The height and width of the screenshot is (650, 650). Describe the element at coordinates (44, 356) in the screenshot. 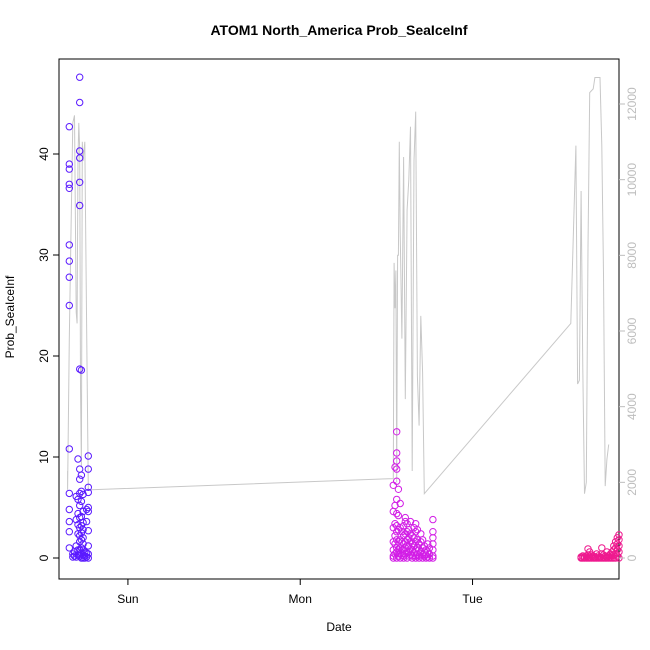

I see `y-tick-label: 20` at that location.